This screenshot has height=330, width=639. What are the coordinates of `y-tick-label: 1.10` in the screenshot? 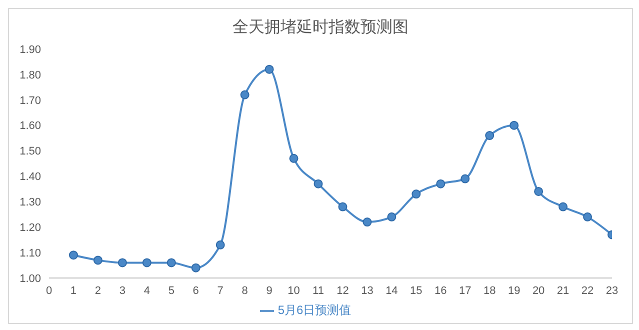 It's located at (30, 253).